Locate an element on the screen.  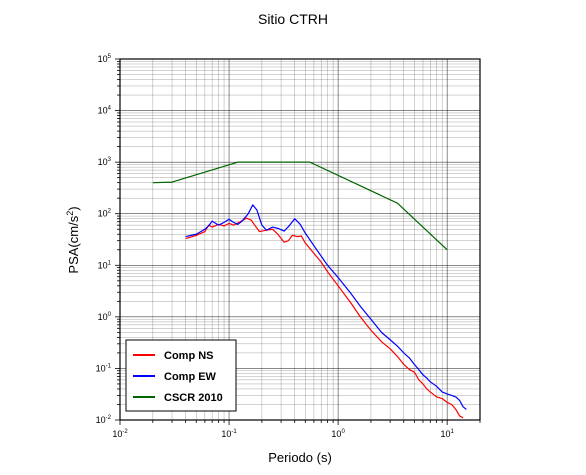
legend: Comp NS Comp EW CSCR 2010 is located at coordinates (181, 375).